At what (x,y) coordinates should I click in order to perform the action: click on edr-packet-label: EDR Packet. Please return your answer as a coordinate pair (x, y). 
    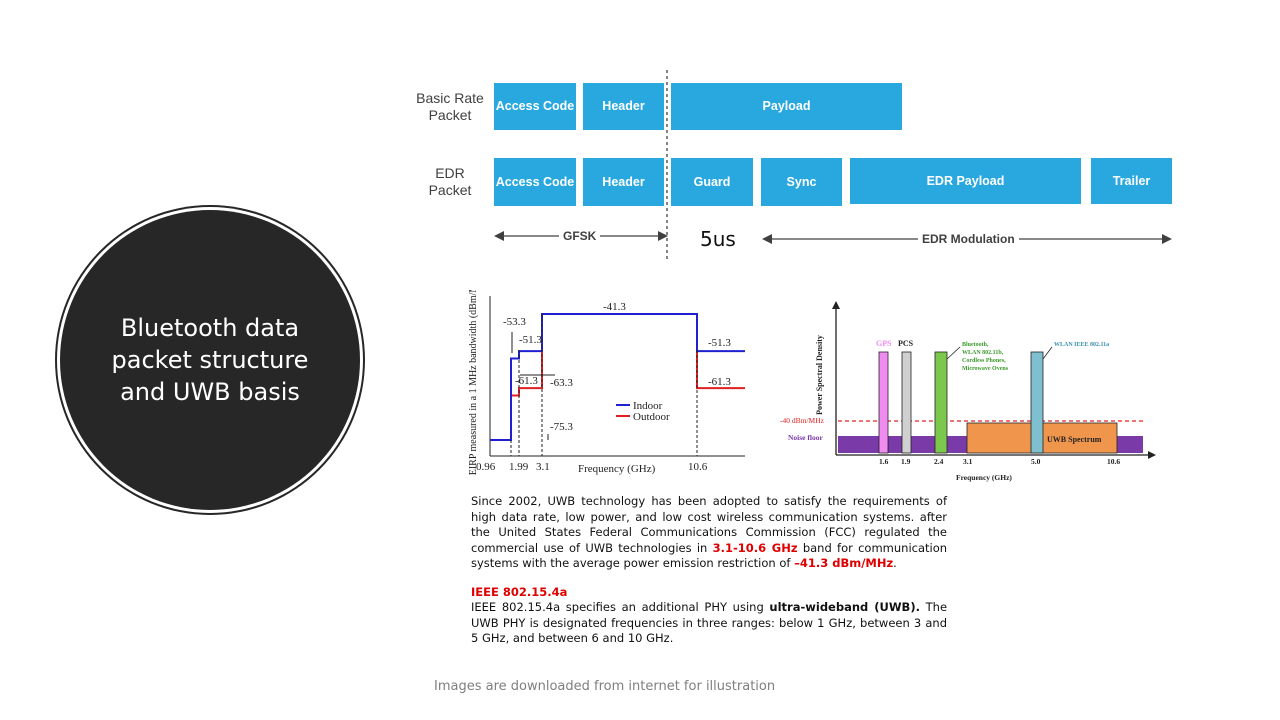
    Looking at the image, I should click on (450, 182).